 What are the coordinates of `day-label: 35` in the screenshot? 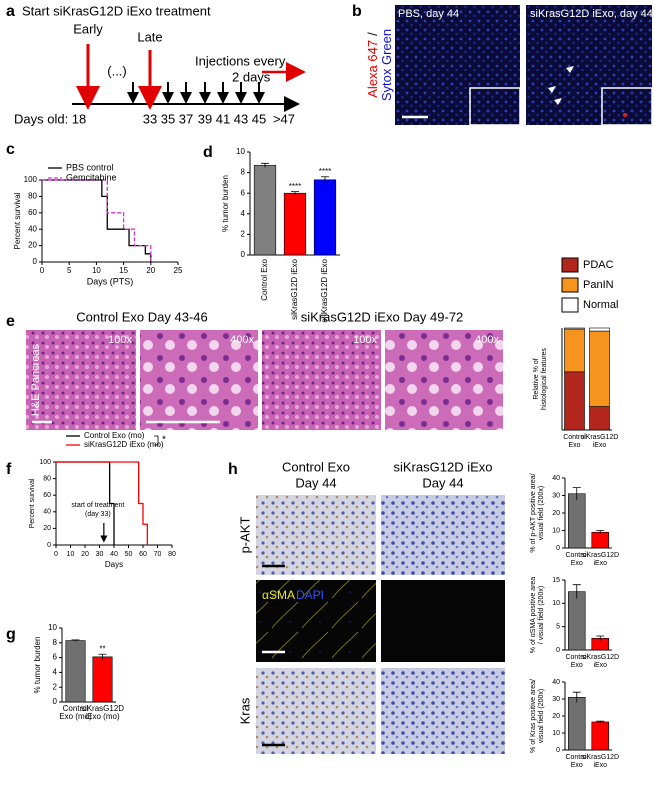 It's located at (168, 118).